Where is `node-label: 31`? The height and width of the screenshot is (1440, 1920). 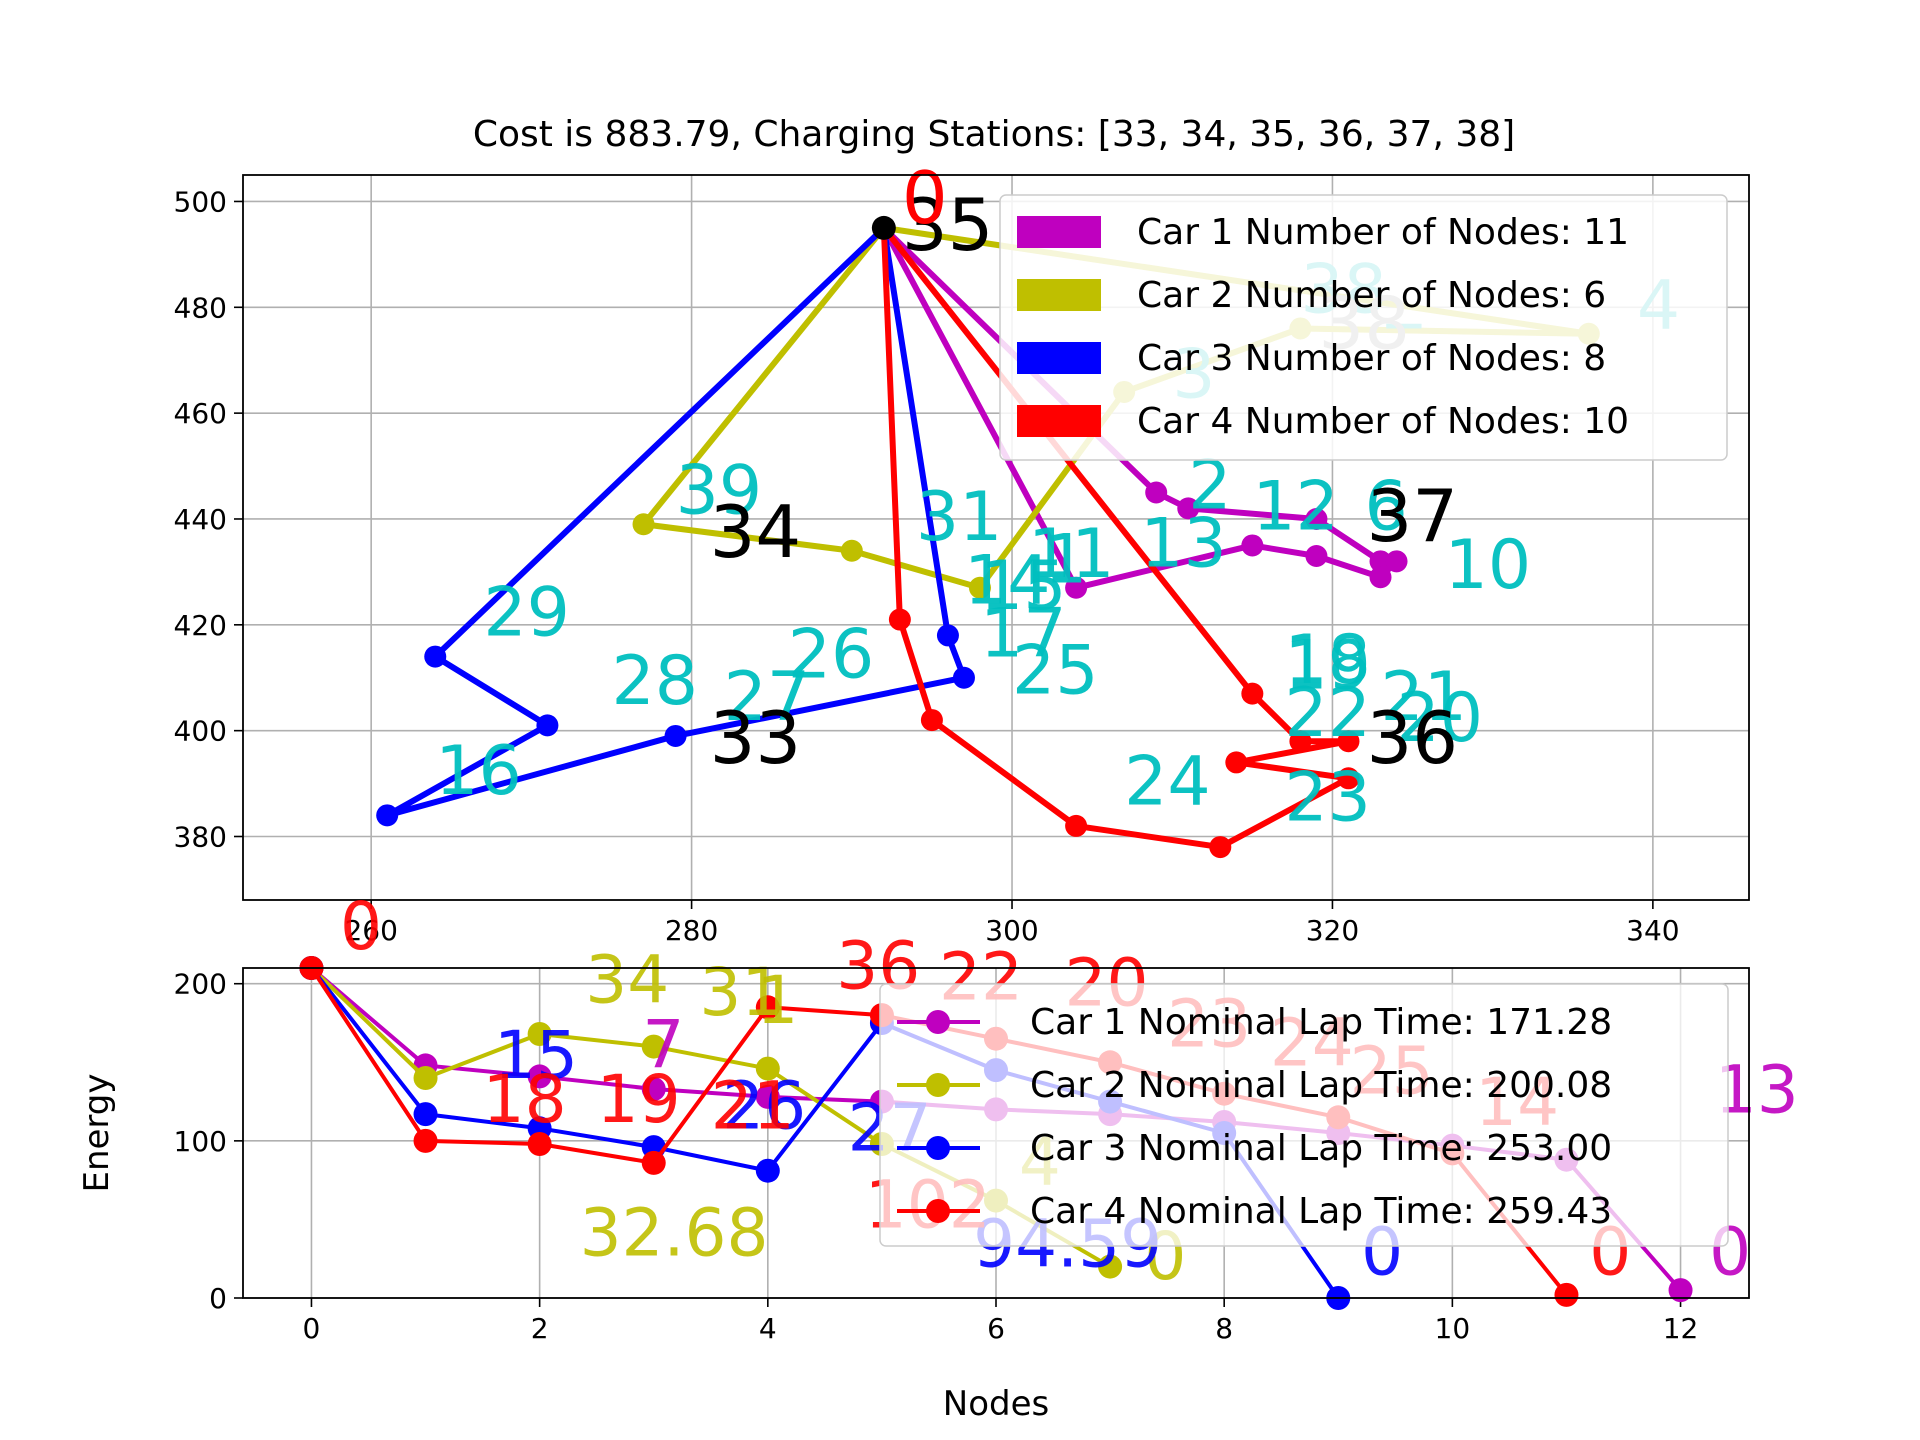 node-label: 31 is located at coordinates (959, 517).